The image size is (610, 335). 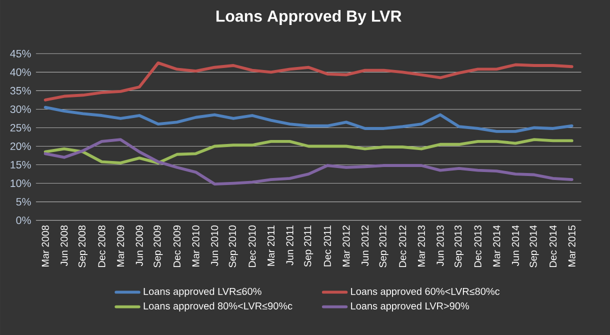 What do you see at coordinates (553, 246) in the screenshot?
I see `x-tick-label: Dec 2014` at bounding box center [553, 246].